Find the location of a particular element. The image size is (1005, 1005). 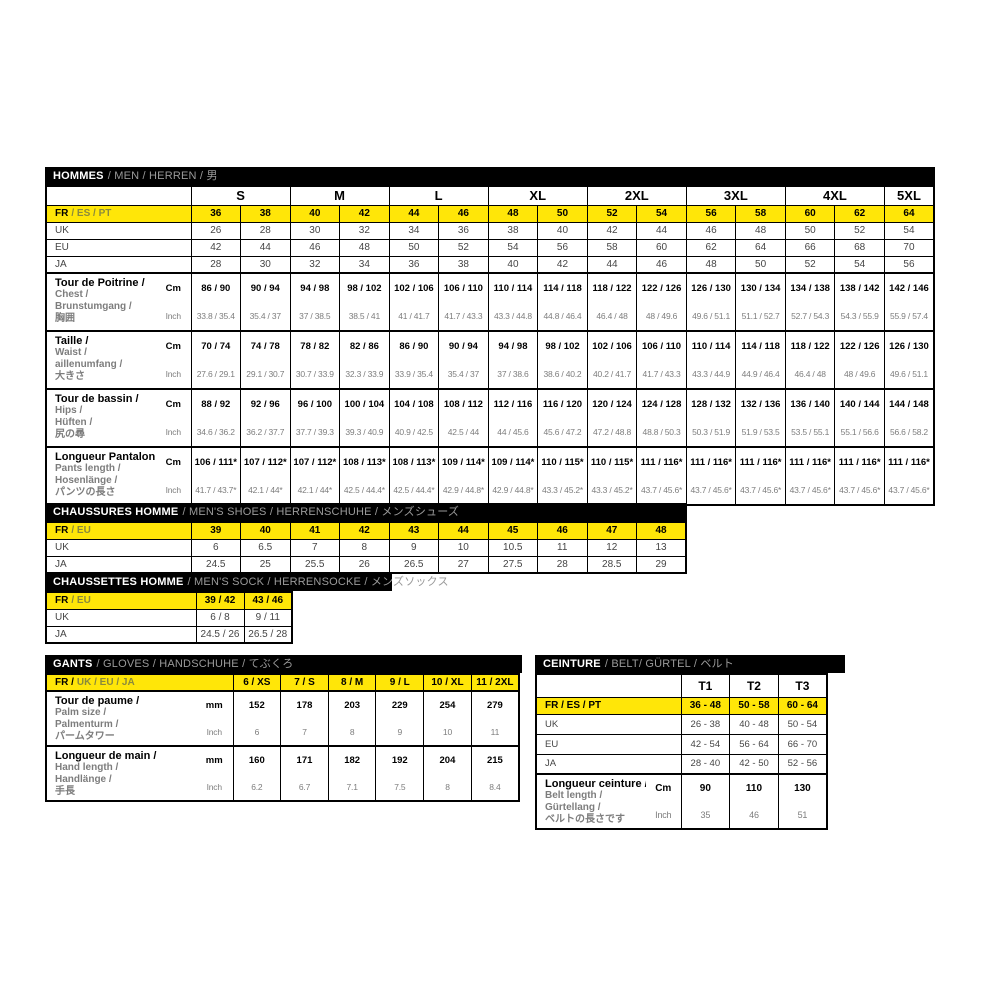

hips-label-de: Hüften / is located at coordinates (74, 422).